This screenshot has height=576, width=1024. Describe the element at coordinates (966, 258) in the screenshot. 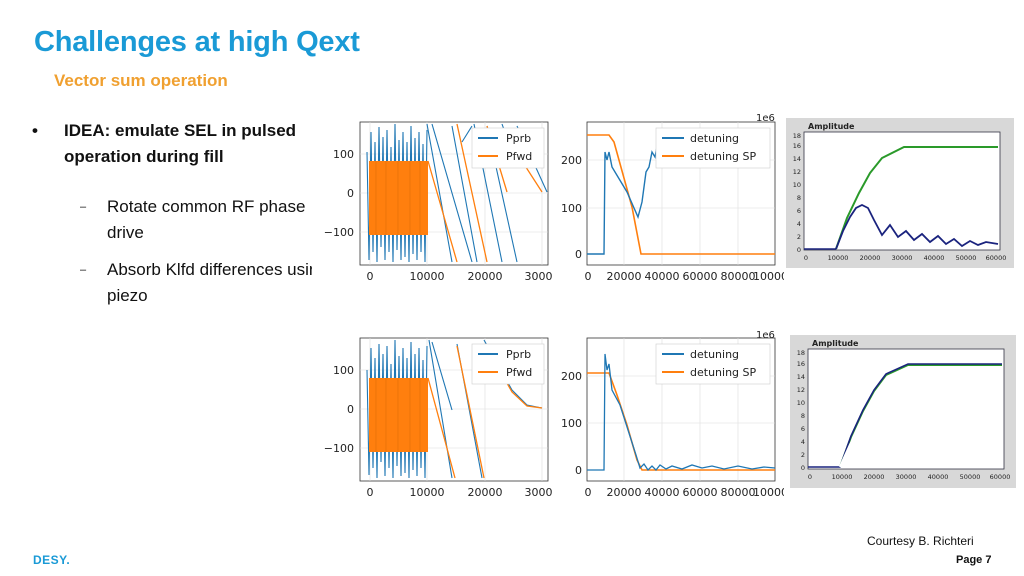

I see `x-tick-label: 50000` at that location.